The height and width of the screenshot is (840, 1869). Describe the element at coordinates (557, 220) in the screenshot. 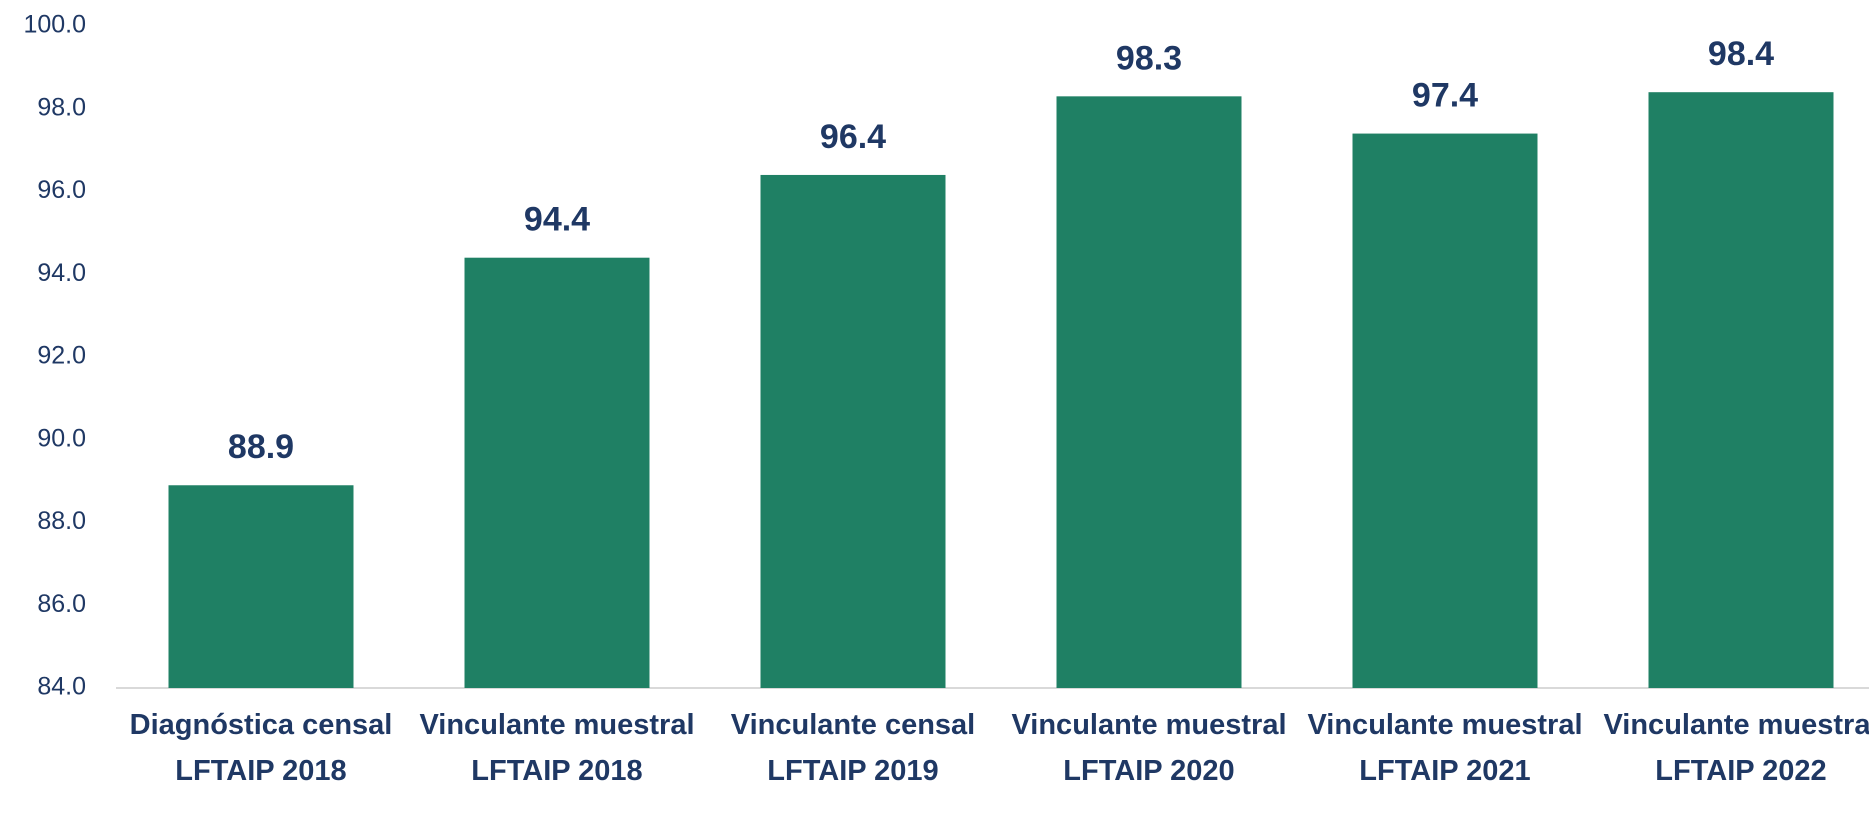

I see `value-label: 94.4` at that location.